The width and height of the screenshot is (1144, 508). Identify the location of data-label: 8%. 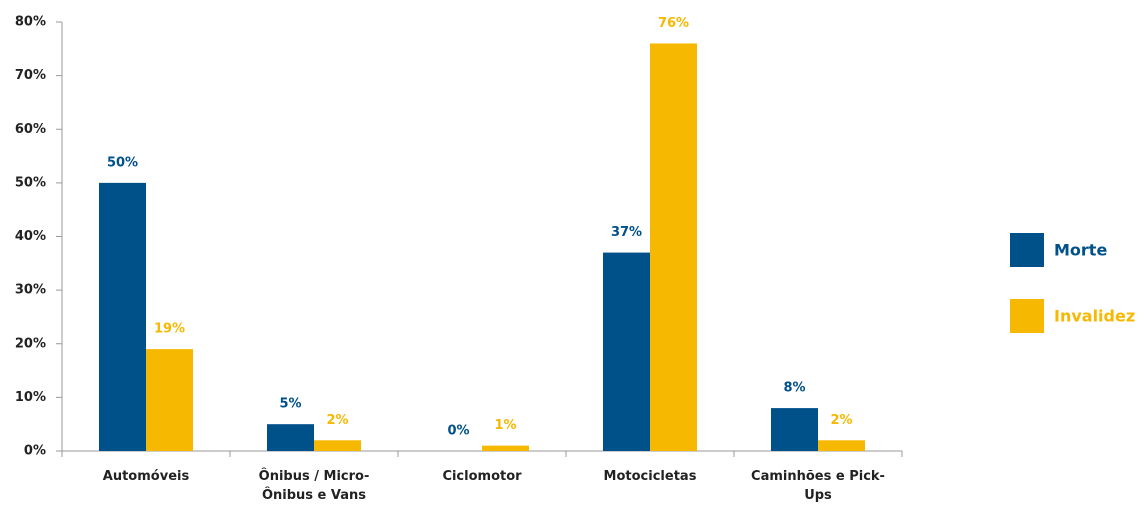
(794, 388).